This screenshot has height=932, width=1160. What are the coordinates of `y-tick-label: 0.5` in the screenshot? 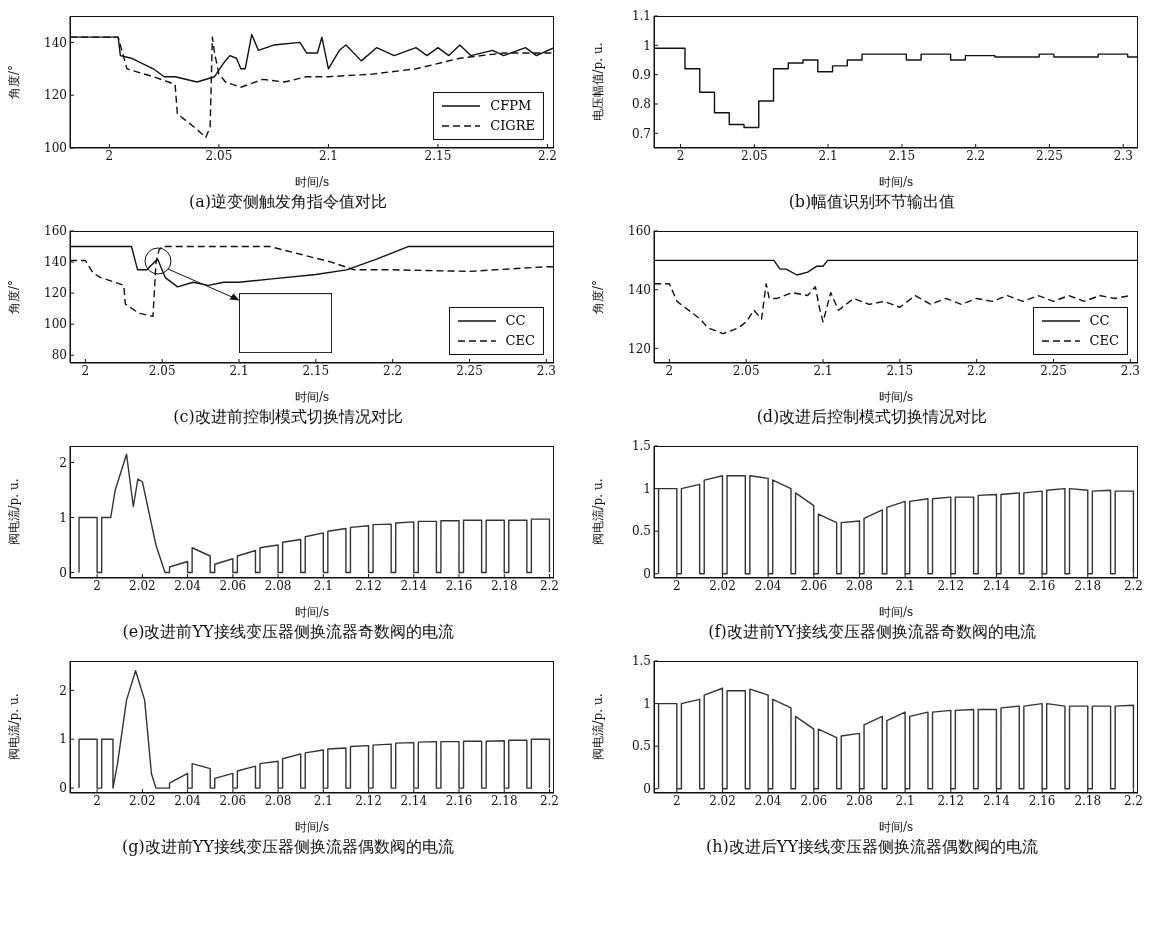 It's located at (641, 746).